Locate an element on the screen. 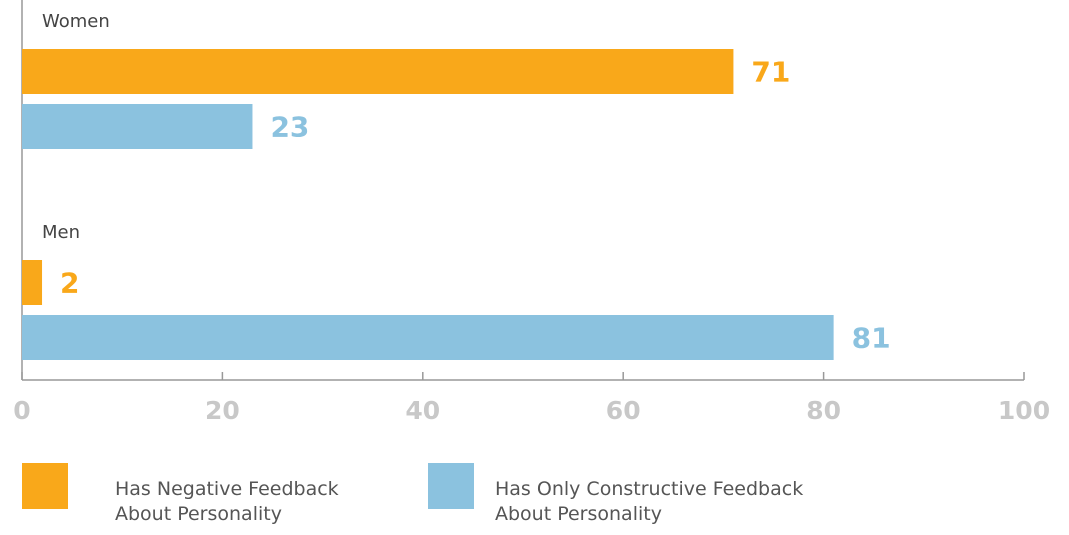 The width and height of the screenshot is (1069, 535). value-label: 81 is located at coordinates (871, 338).